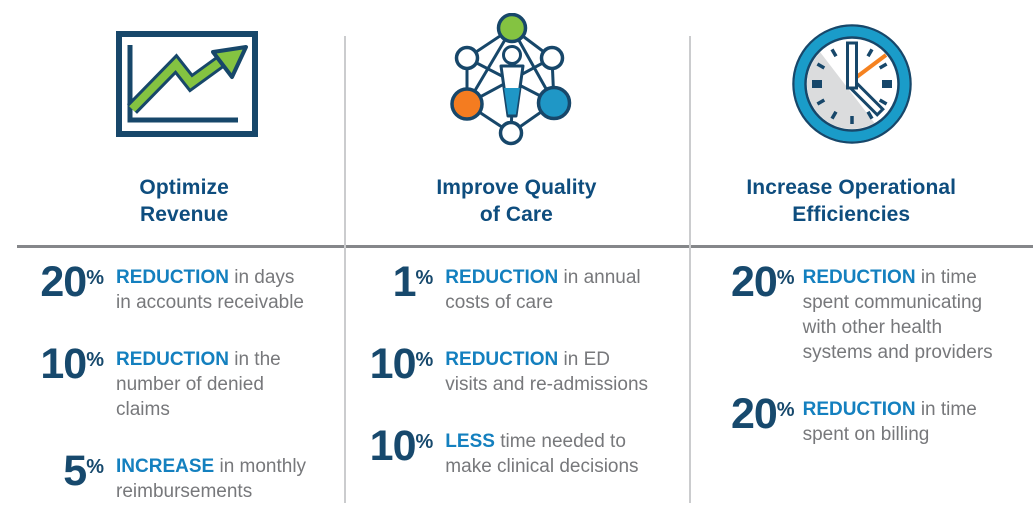 The width and height of the screenshot is (1033, 516). What do you see at coordinates (470, 441) in the screenshot?
I see `stat-keyword: LESS` at bounding box center [470, 441].